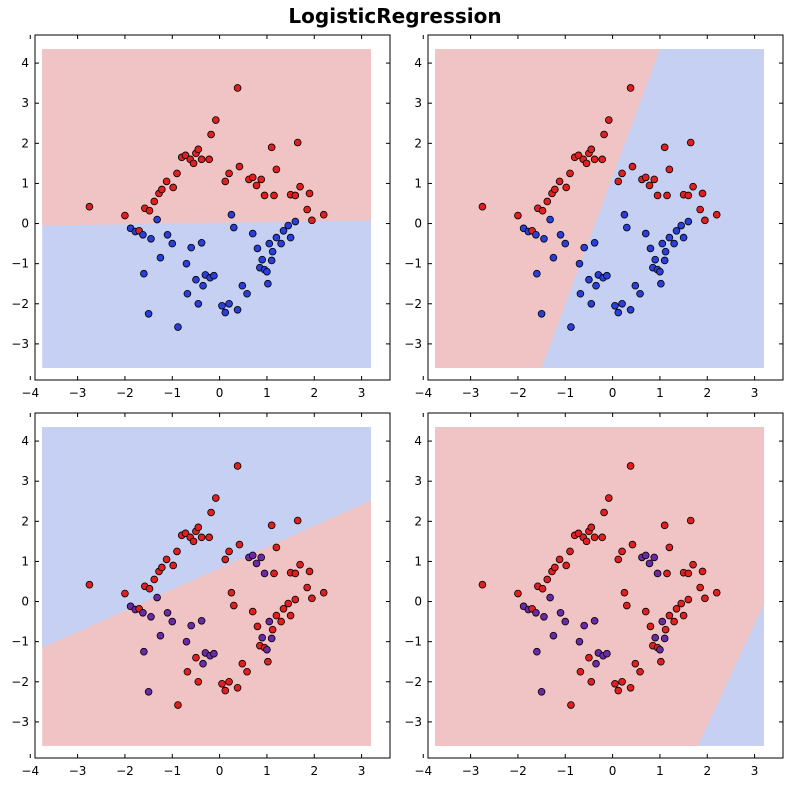 This screenshot has width=790, height=789. Describe the element at coordinates (20, 642) in the screenshot. I see `y-tick-label: −1` at that location.